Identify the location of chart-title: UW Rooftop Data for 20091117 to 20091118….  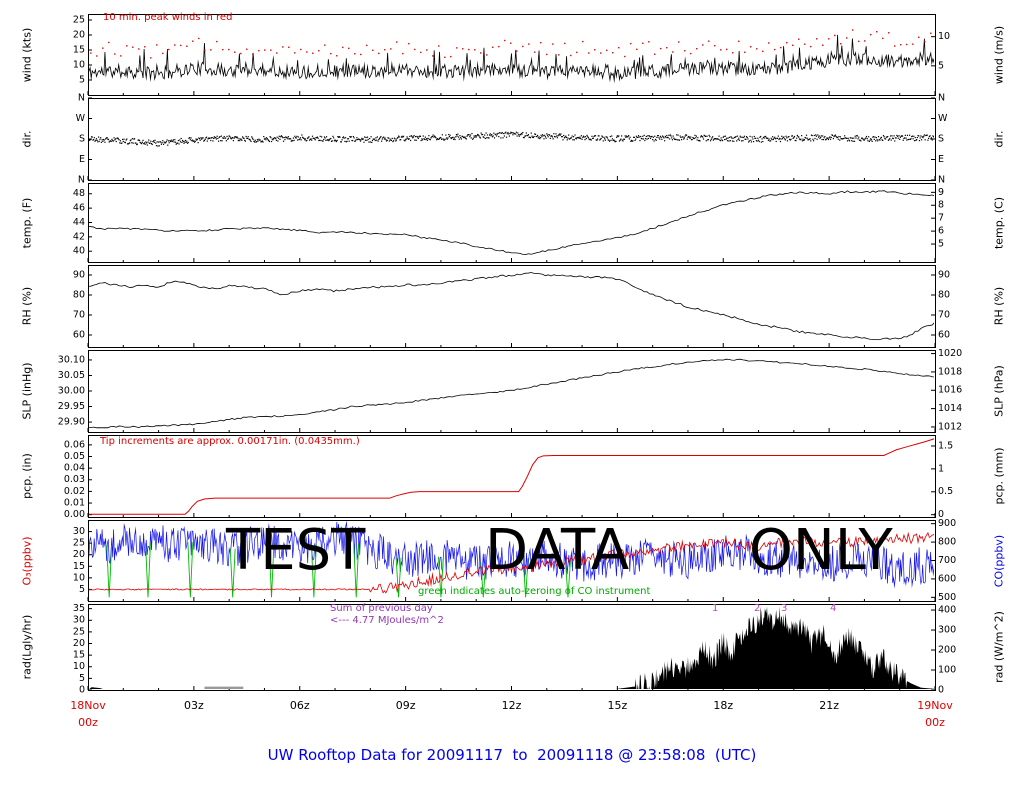
(512, 755).